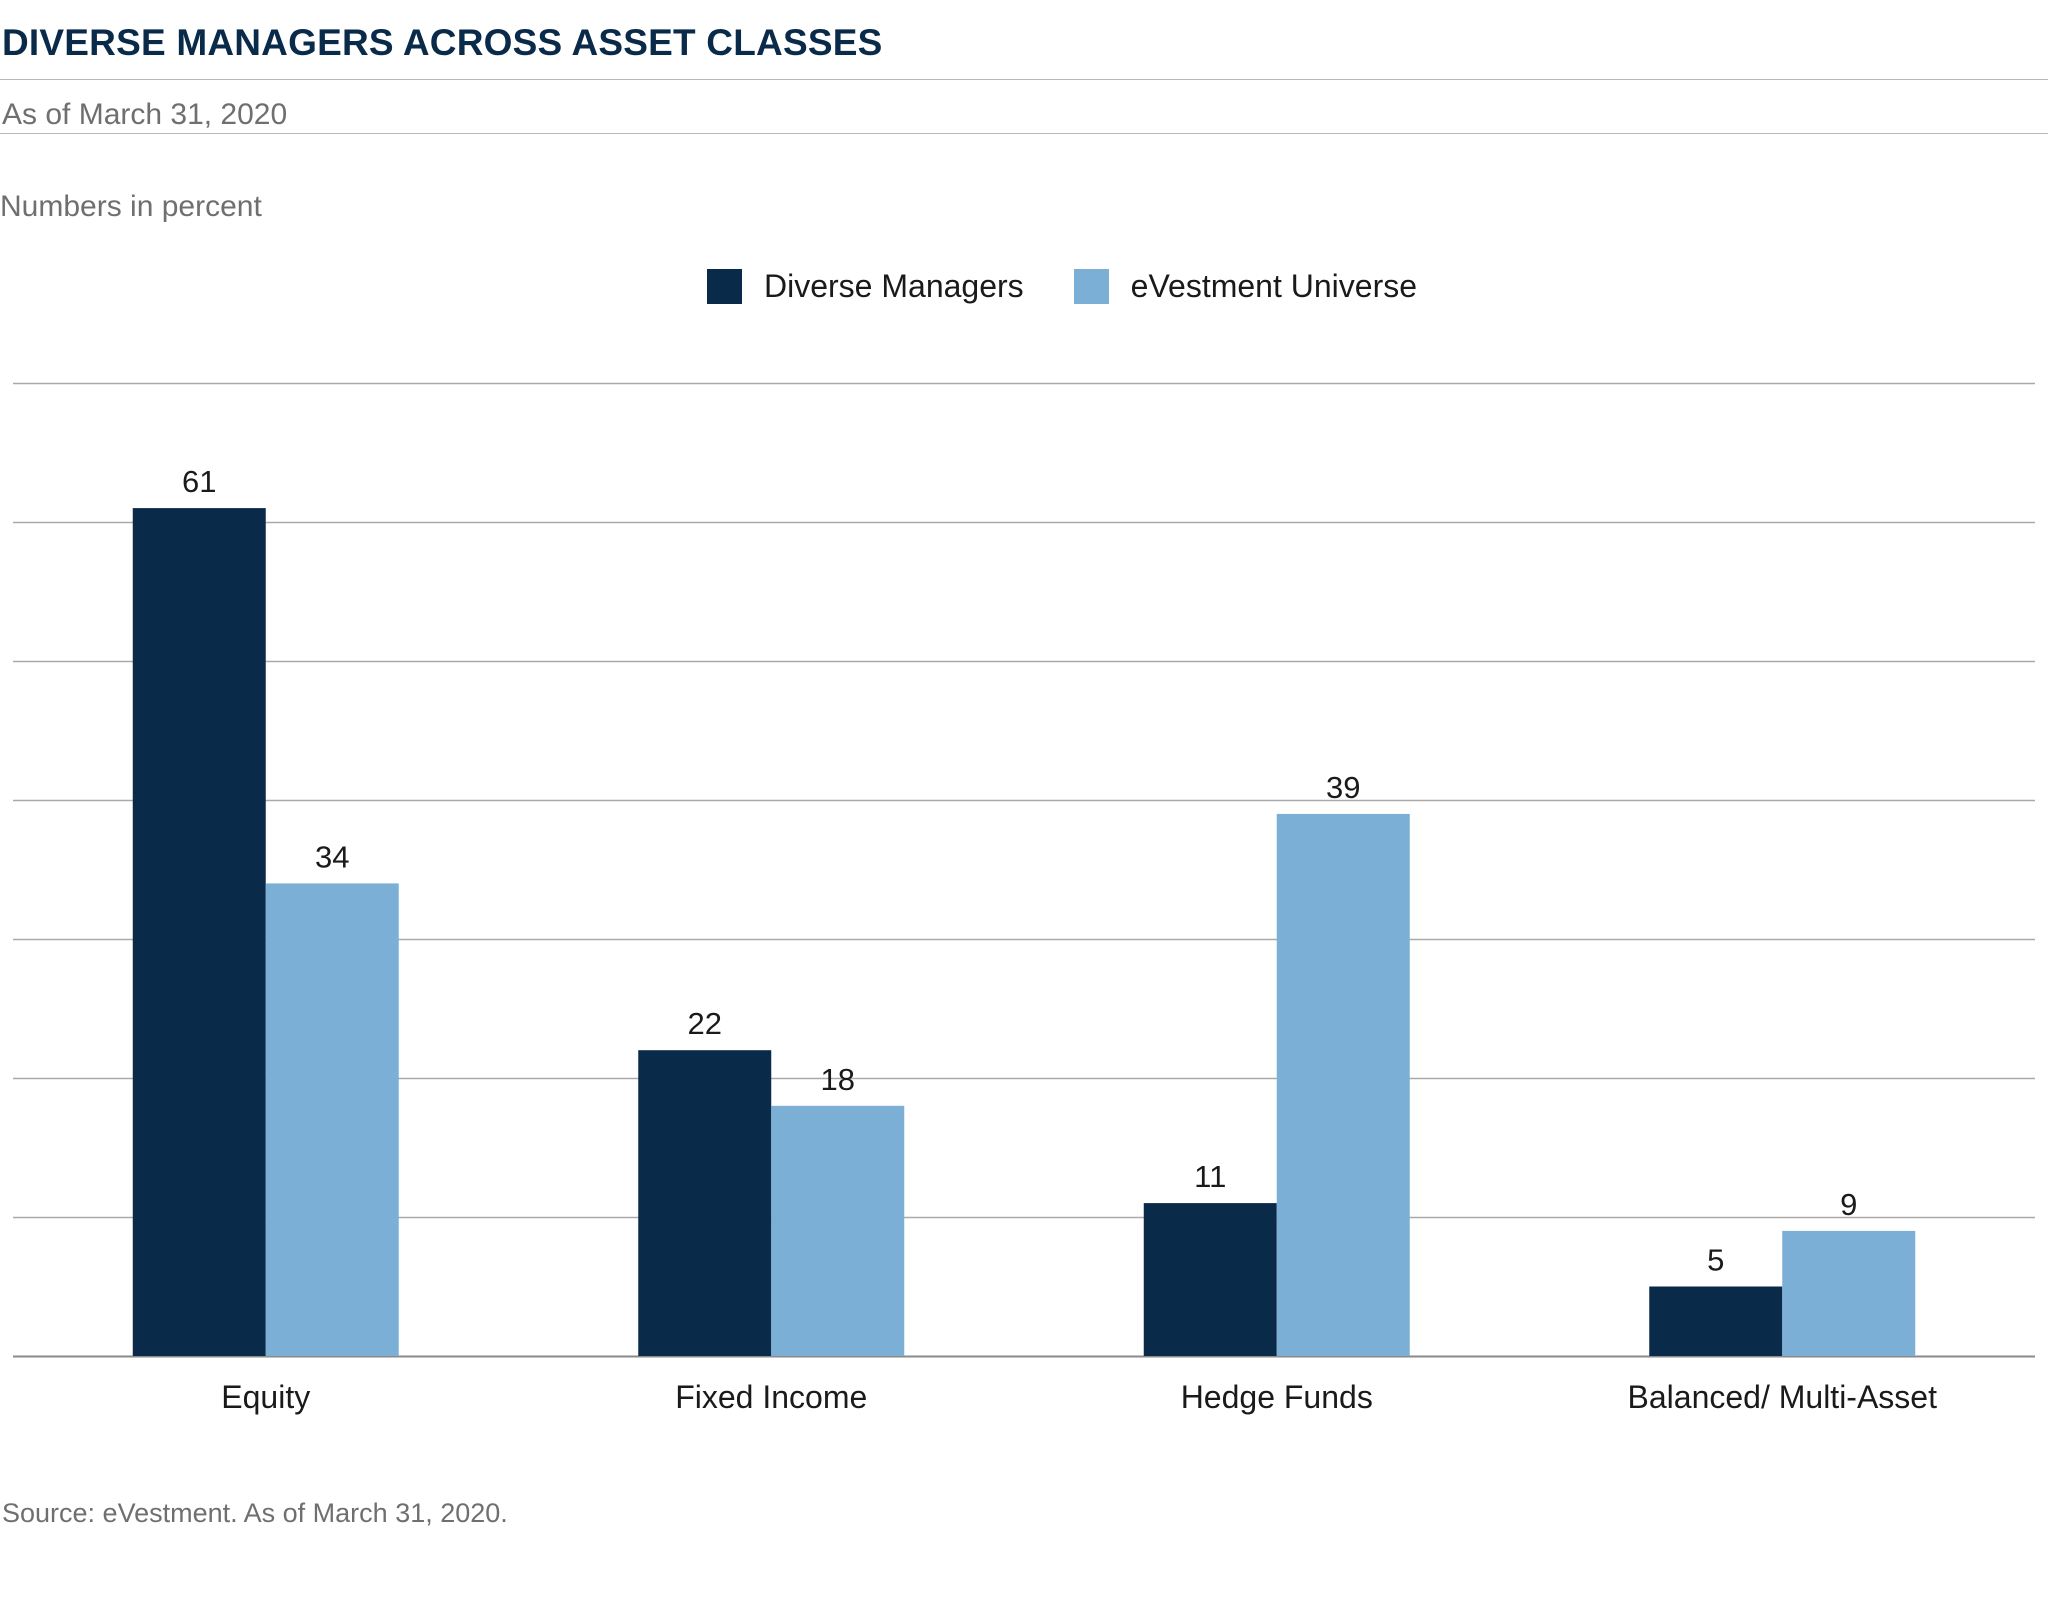 The height and width of the screenshot is (1597, 2048). What do you see at coordinates (1091, 286) in the screenshot?
I see `legend-swatch-evestment-universe` at bounding box center [1091, 286].